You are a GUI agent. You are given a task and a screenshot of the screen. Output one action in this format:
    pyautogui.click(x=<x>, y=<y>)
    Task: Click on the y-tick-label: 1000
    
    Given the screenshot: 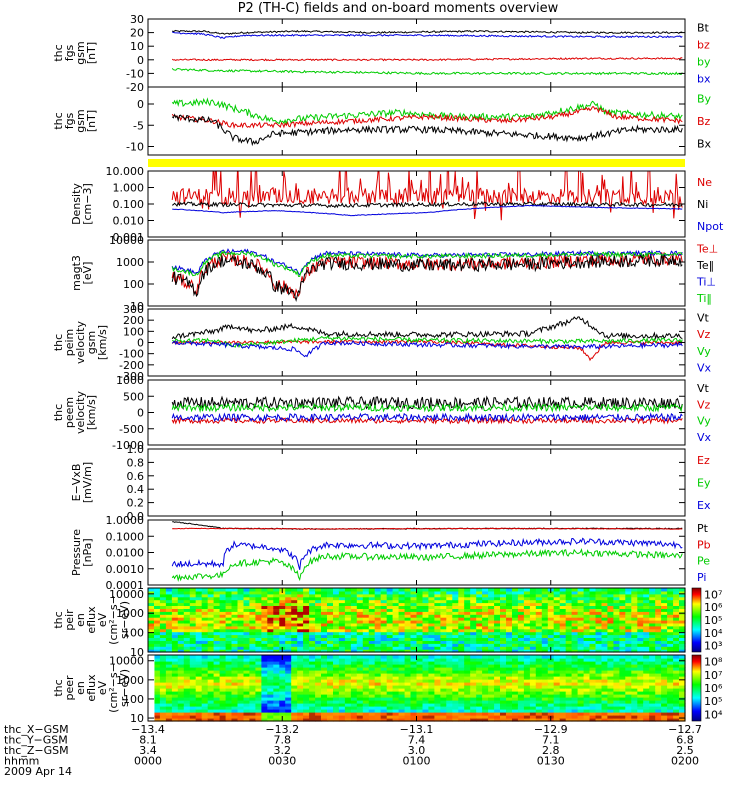 What is the action you would take?
    pyautogui.click(x=130, y=262)
    